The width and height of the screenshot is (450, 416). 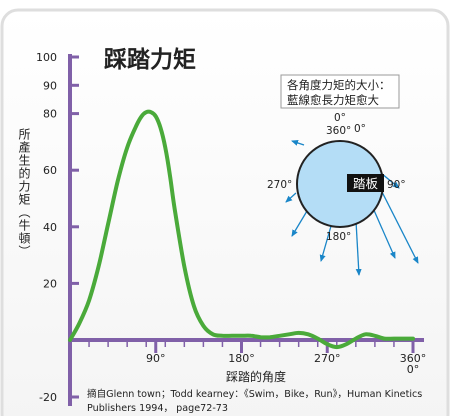 What do you see at coordinates (50, 283) in the screenshot?
I see `y-tick-label: 20` at bounding box center [50, 283].